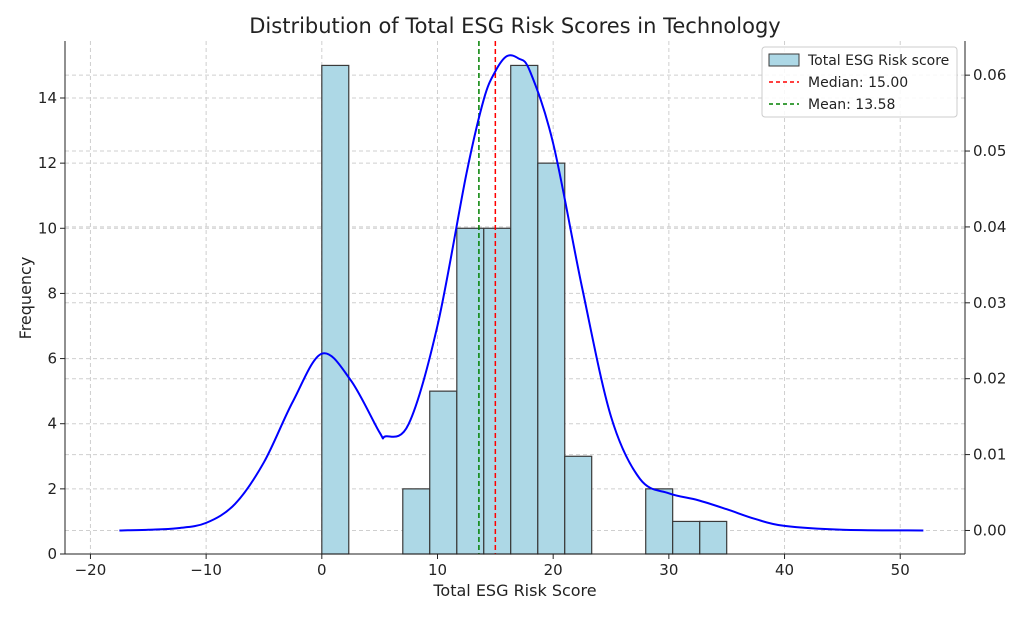 The height and width of the screenshot is (618, 1023). What do you see at coordinates (25, 298) in the screenshot?
I see `y-axis-label: Frequency` at bounding box center [25, 298].